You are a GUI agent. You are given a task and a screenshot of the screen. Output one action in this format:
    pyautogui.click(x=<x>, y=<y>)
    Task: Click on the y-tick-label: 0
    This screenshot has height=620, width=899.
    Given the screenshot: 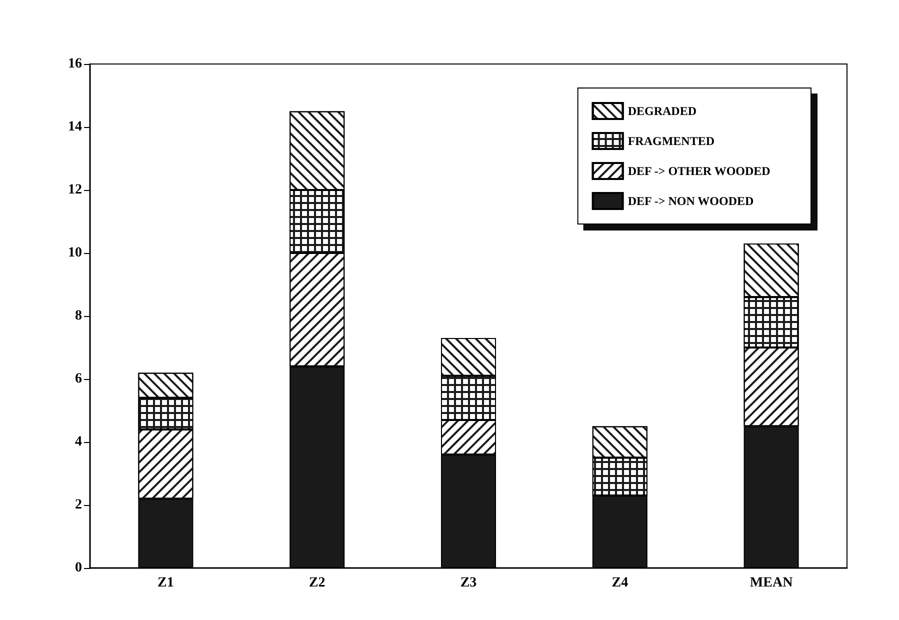 What is the action you would take?
    pyautogui.click(x=78, y=568)
    